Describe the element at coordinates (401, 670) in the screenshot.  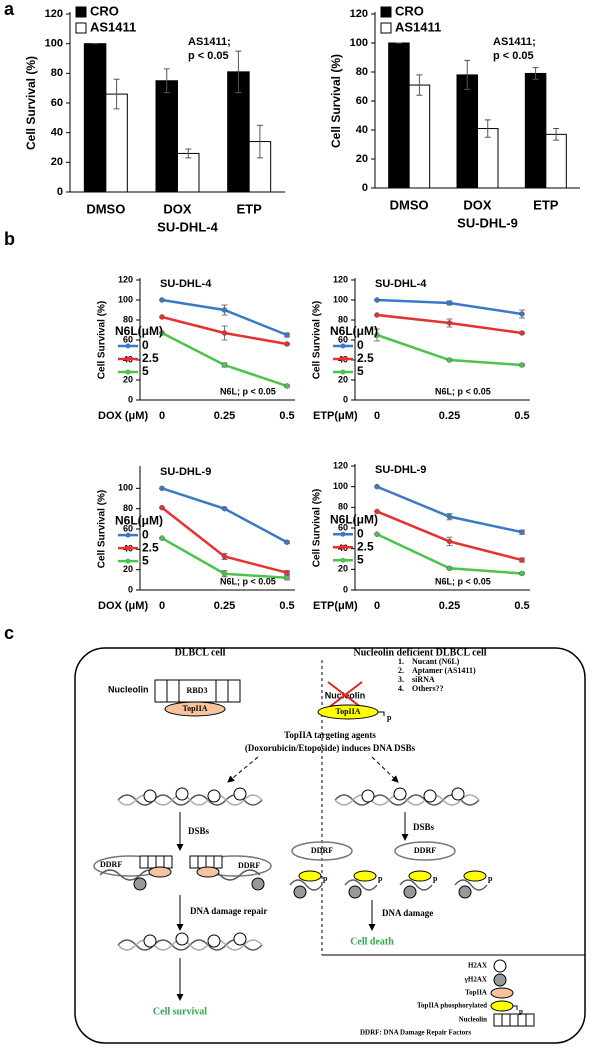
I see `list-number: 2.` at that location.